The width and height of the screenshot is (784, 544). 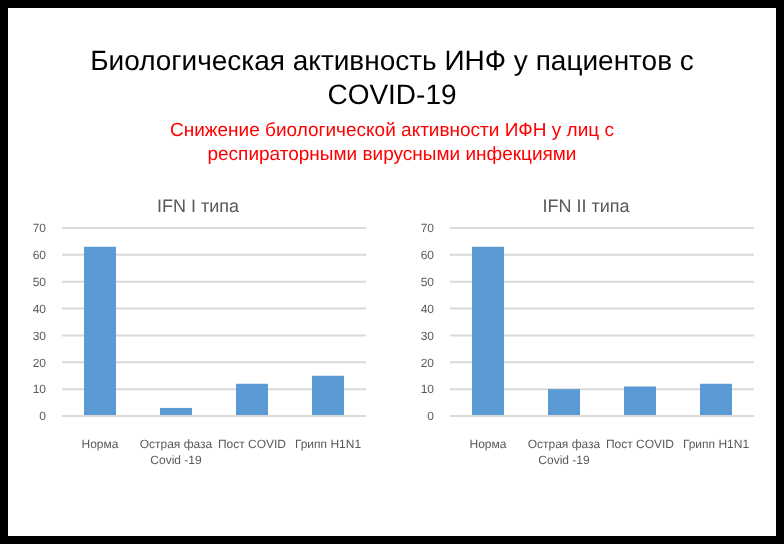 What do you see at coordinates (392, 143) in the screenshot?
I see `text: Снижение биологической активности ИФН у лиц с респираторными вирусными инфекциями` at bounding box center [392, 143].